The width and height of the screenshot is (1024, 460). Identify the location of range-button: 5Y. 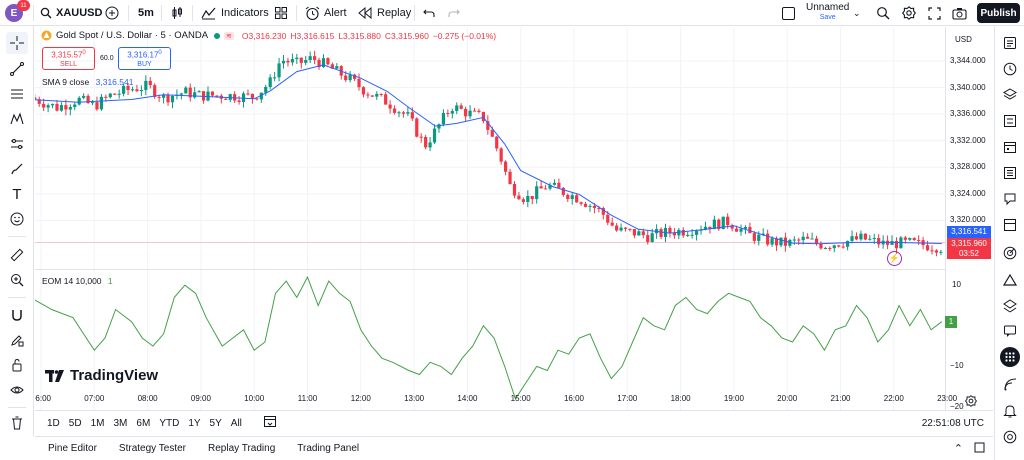
(215, 423).